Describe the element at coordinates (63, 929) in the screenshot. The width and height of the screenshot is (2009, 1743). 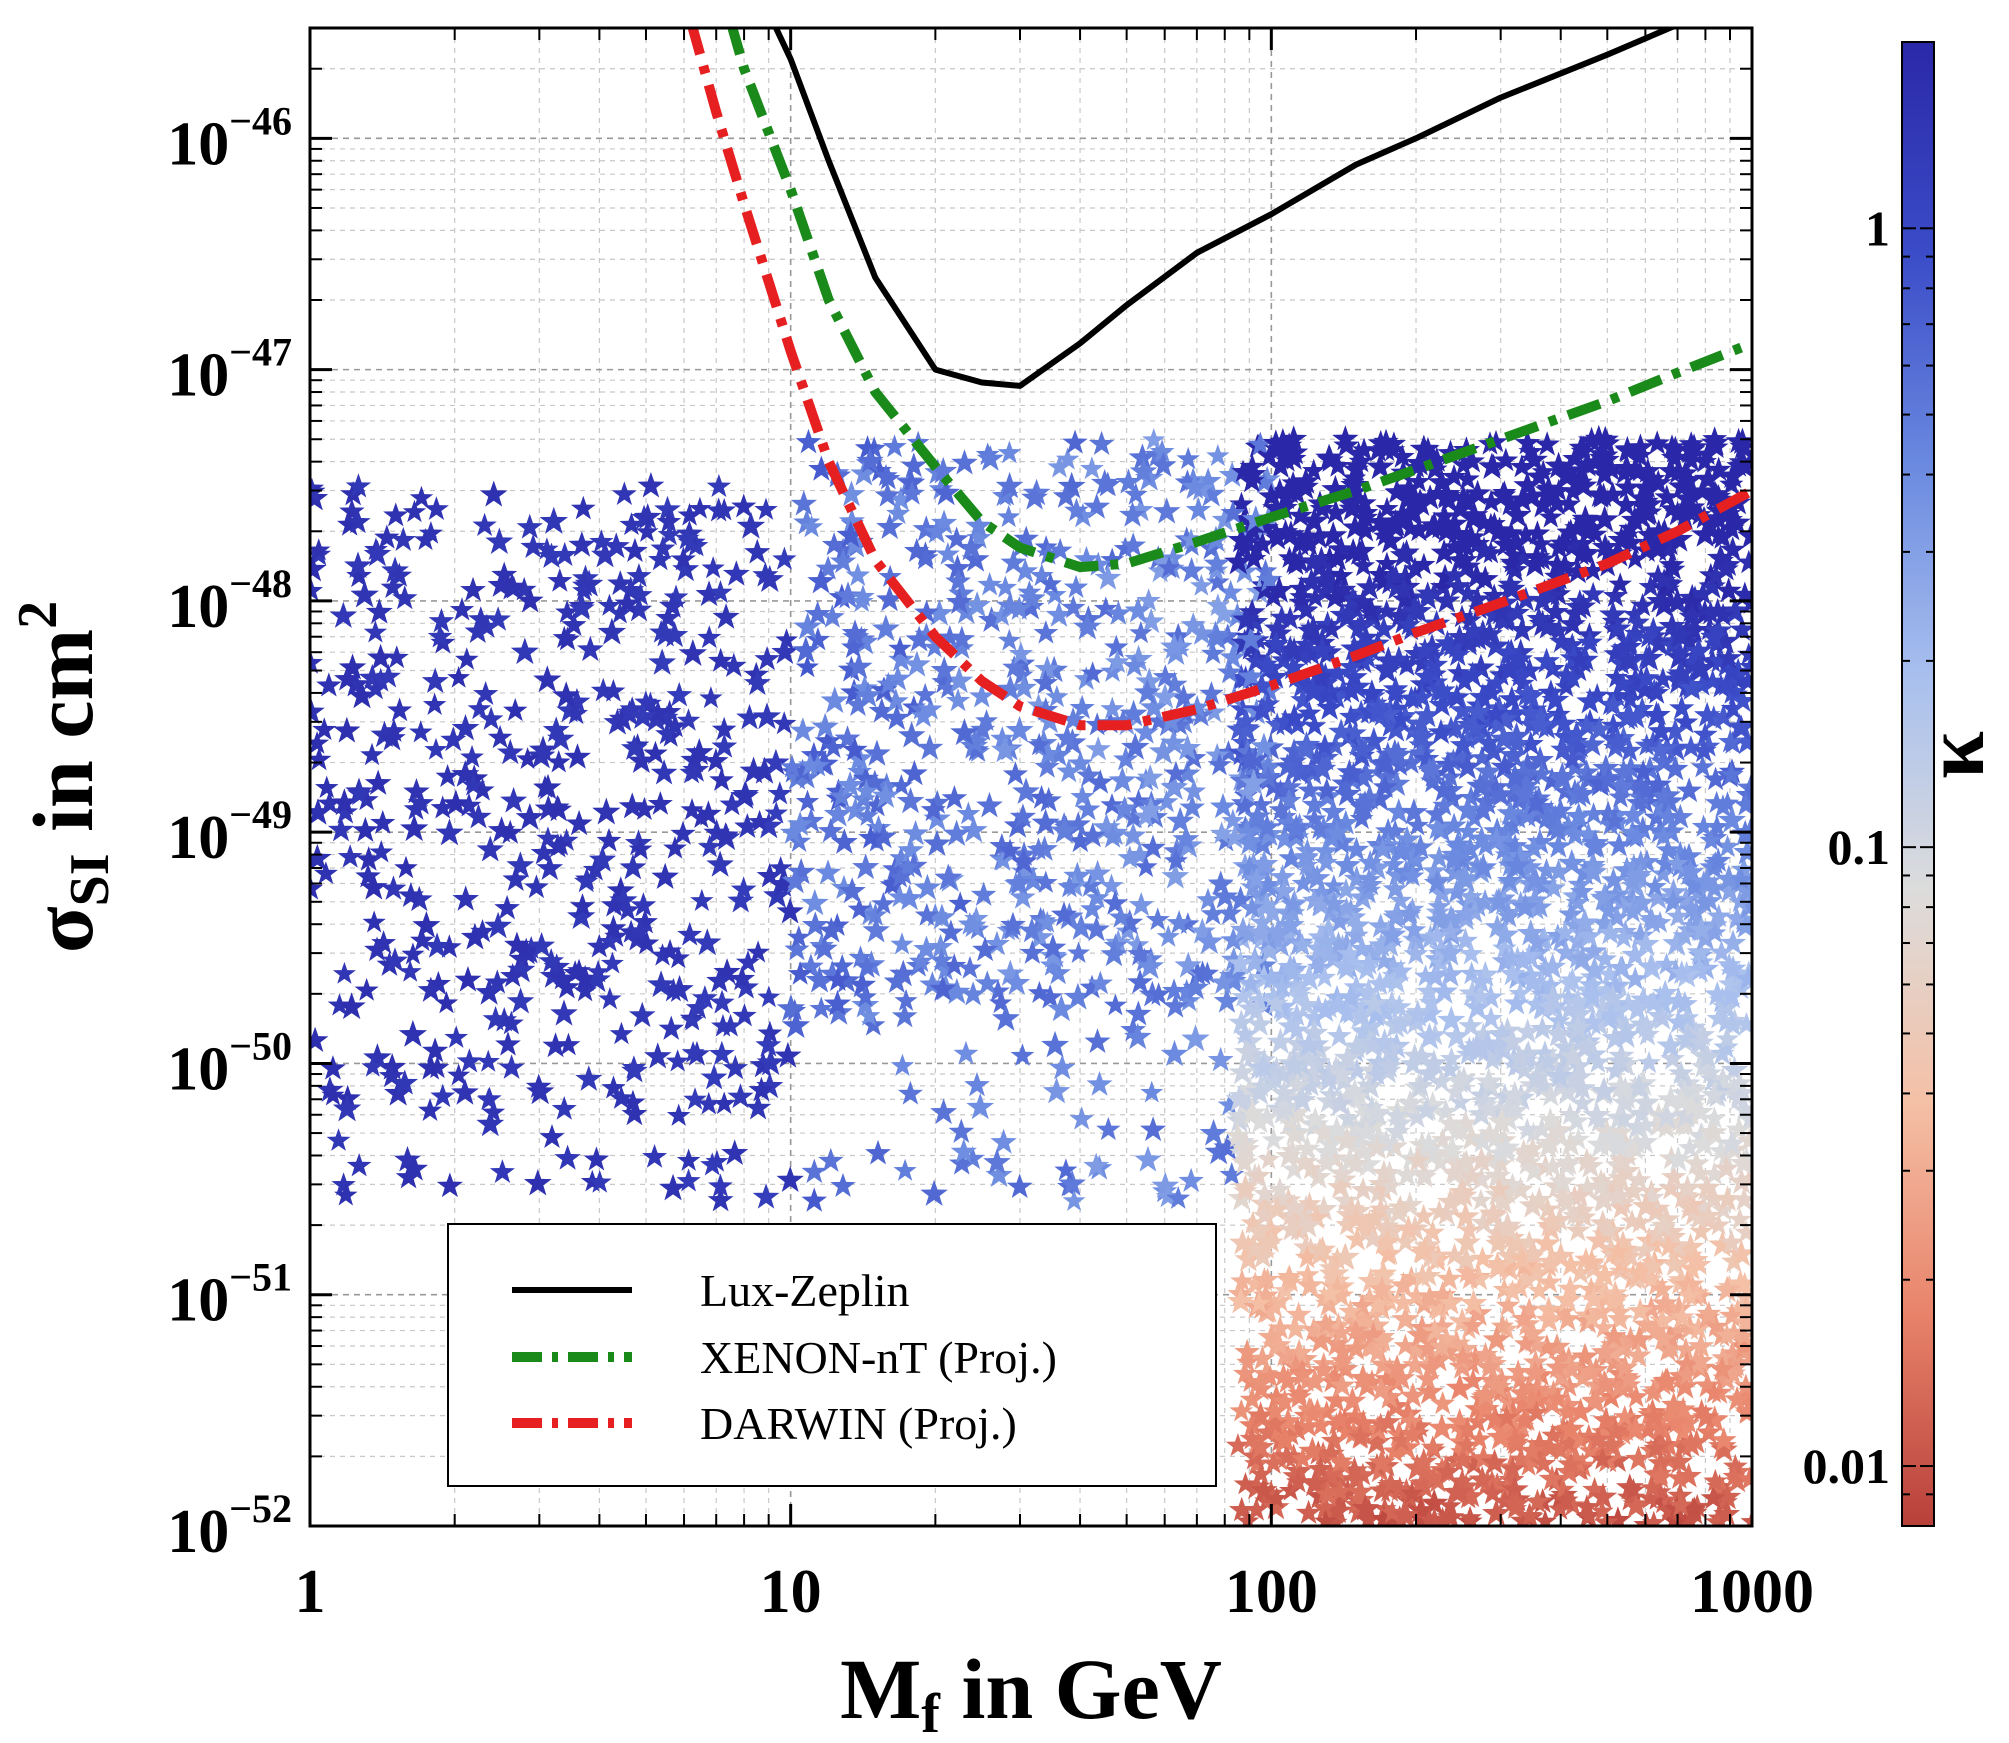
I see `y-axis-label-main: σ` at that location.